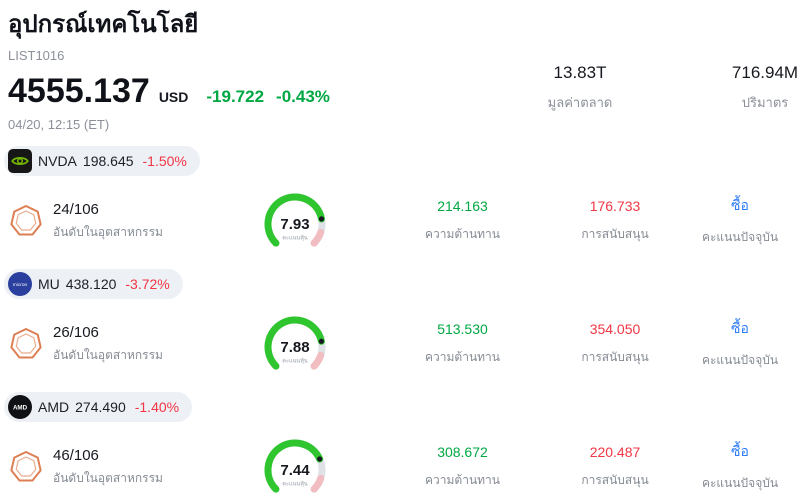 This screenshot has height=499, width=800. What do you see at coordinates (49, 284) in the screenshot?
I see `ticker-symbol: MU` at bounding box center [49, 284].